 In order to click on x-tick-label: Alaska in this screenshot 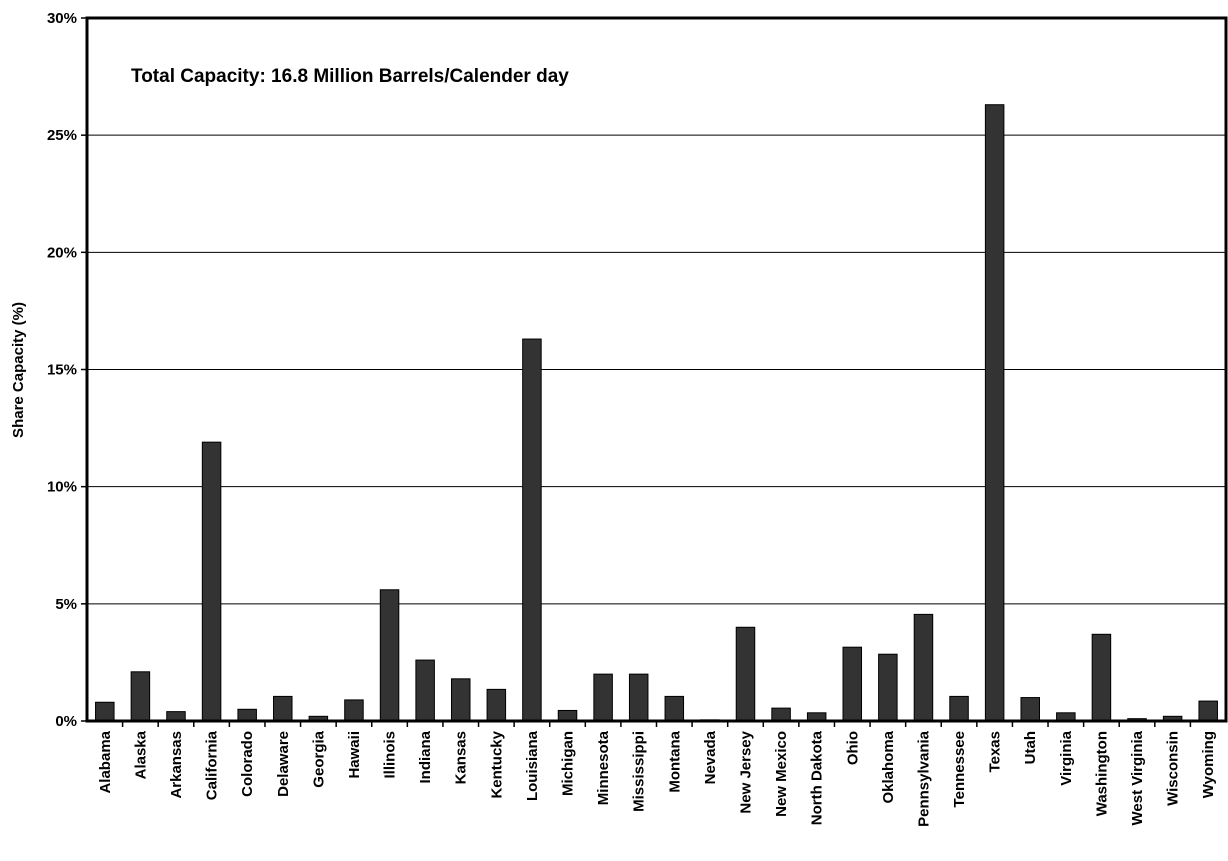, I will do `click(140, 754)`.